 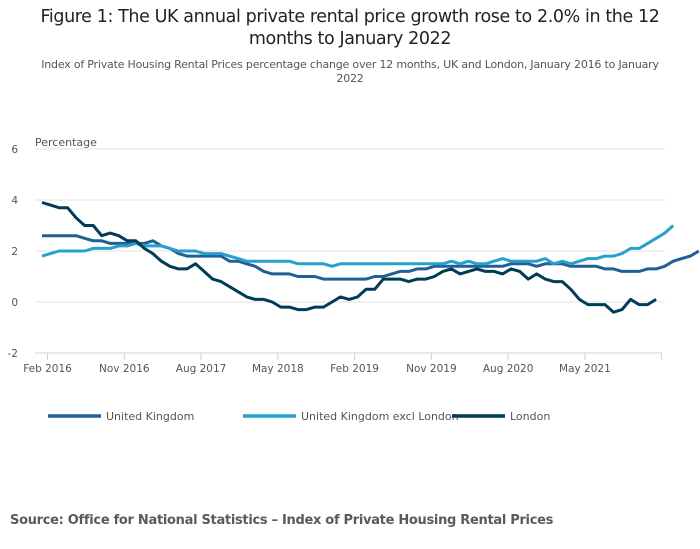 I want to click on x-tick-label: May 2018, so click(x=278, y=369).